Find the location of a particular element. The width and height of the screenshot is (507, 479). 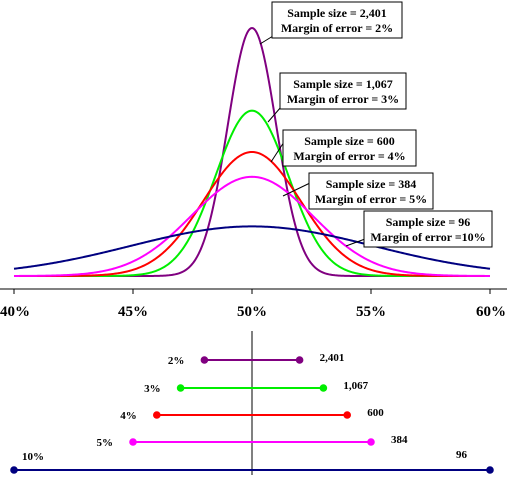

x-tick-label: 50% is located at coordinates (252, 312).